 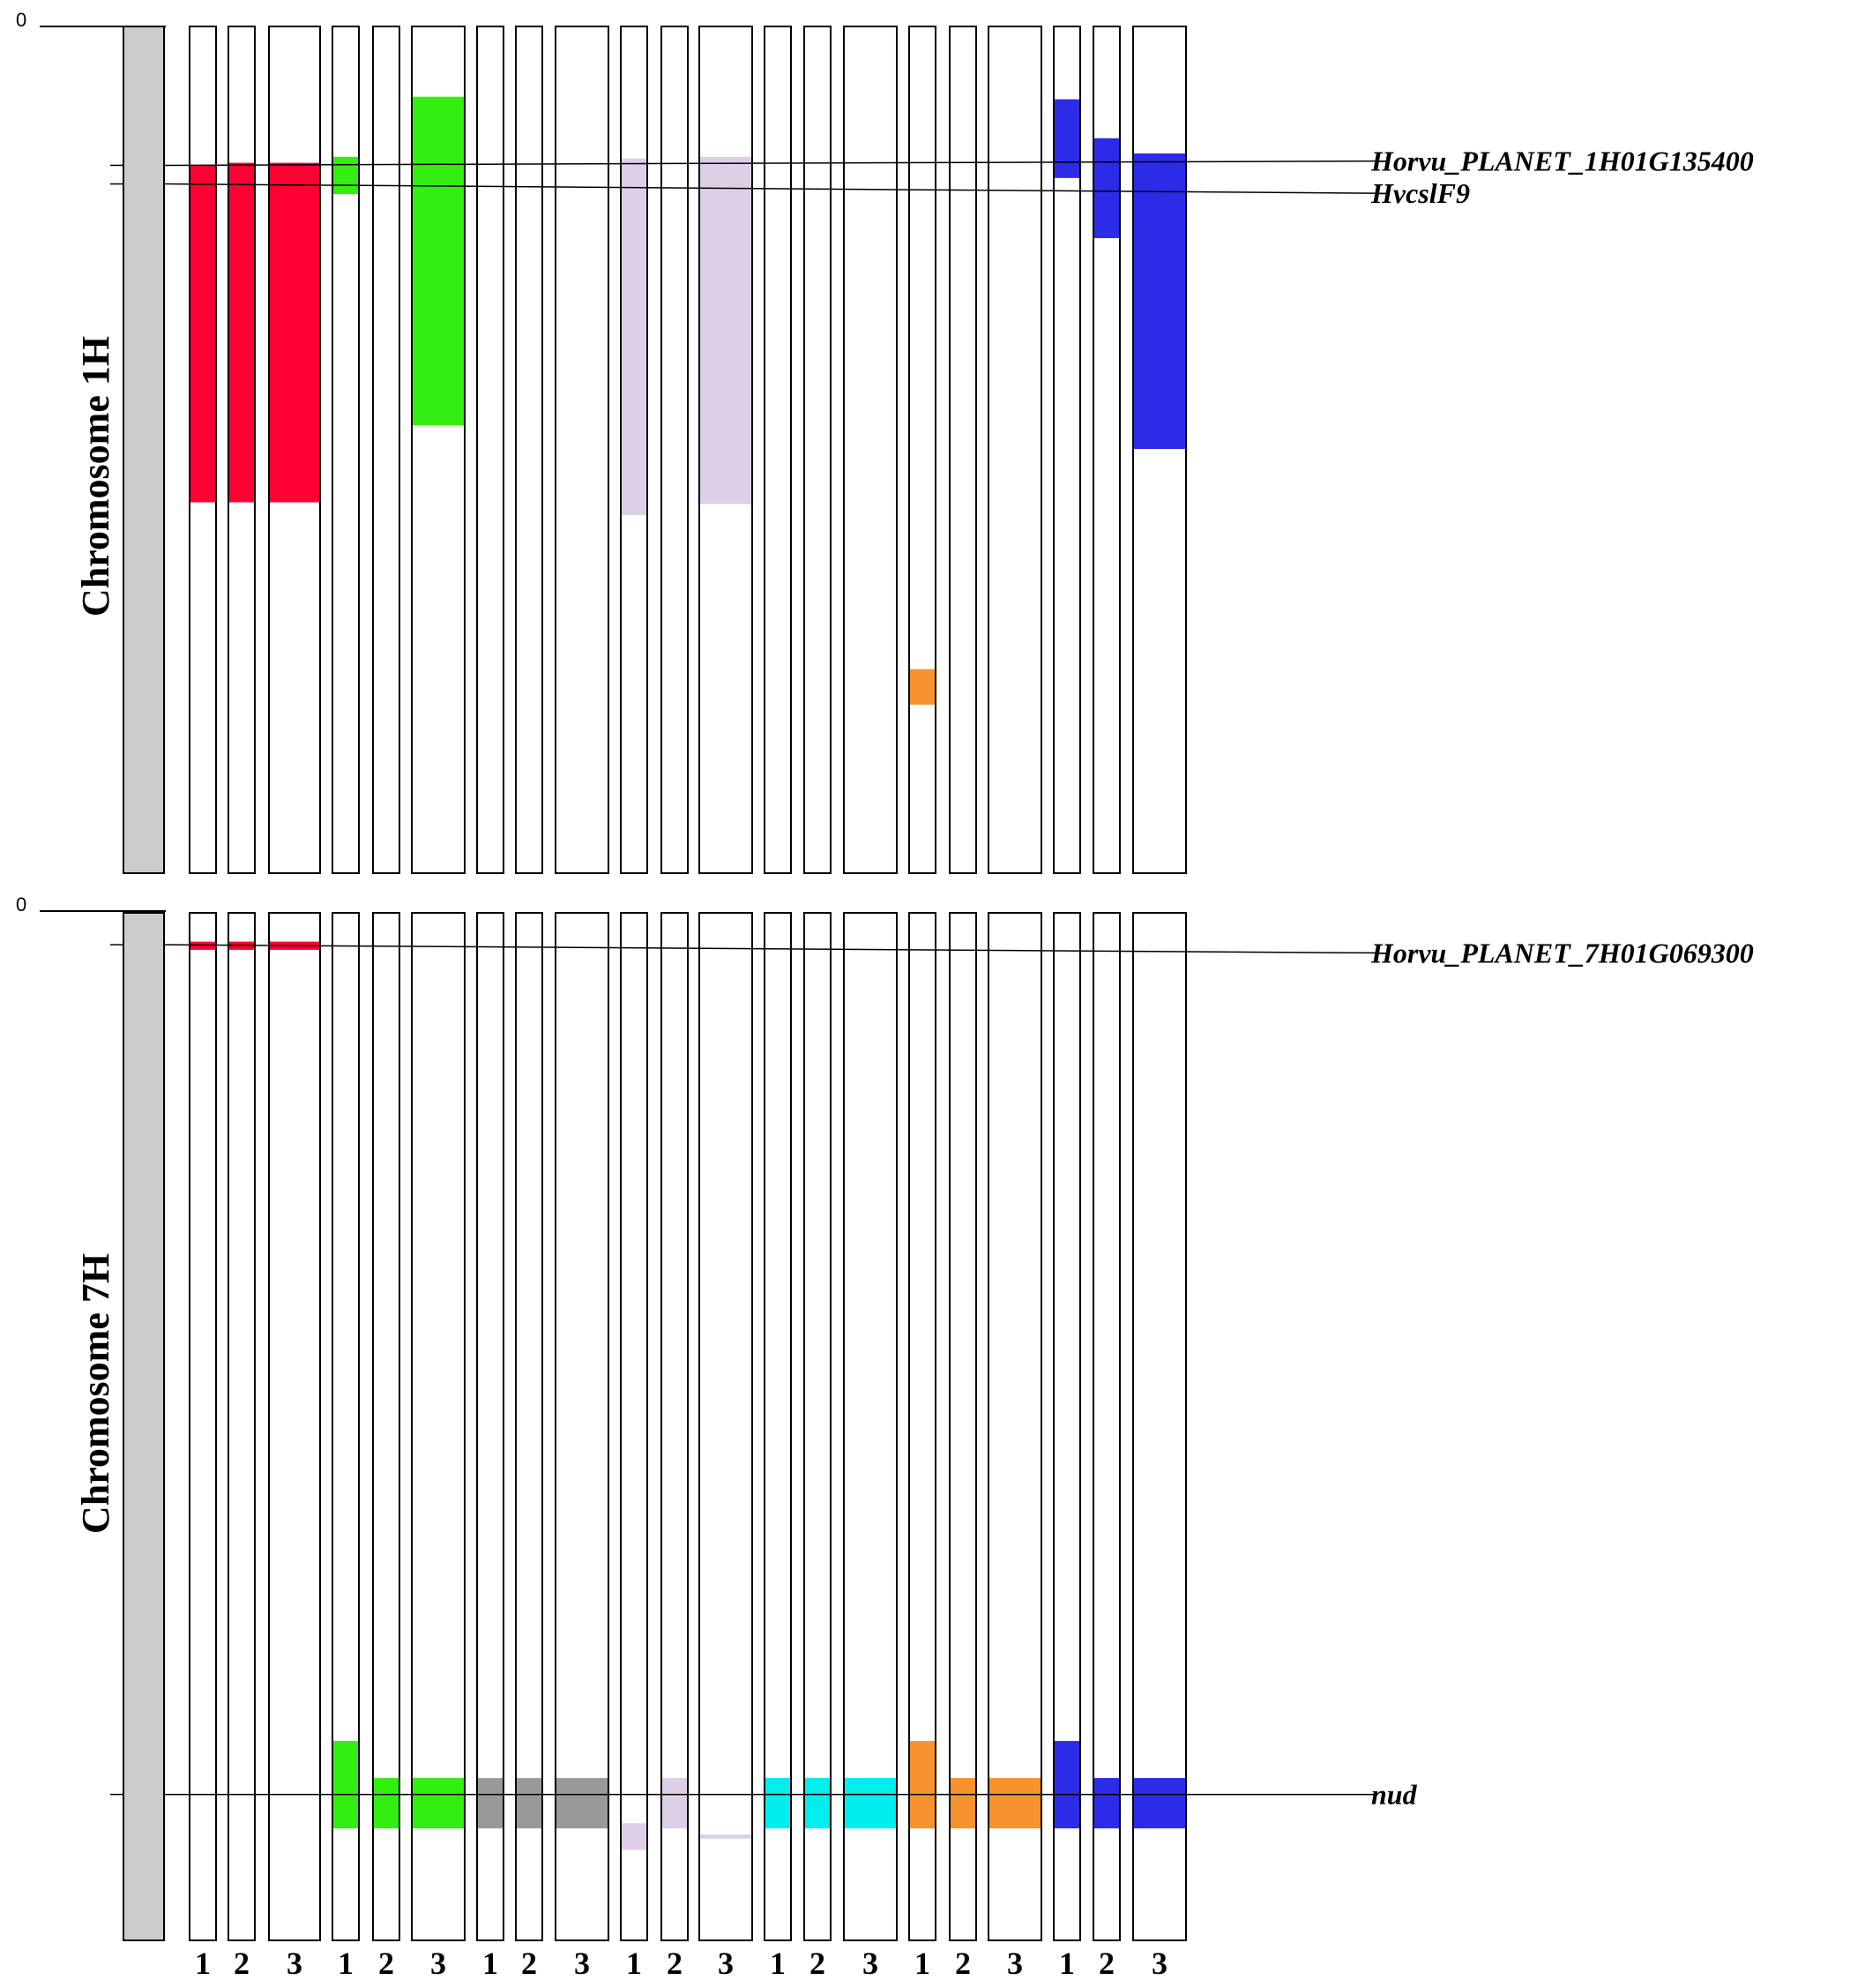 What do you see at coordinates (96, 476) in the screenshot?
I see `chromosome-title: Chromosome 1H` at bounding box center [96, 476].